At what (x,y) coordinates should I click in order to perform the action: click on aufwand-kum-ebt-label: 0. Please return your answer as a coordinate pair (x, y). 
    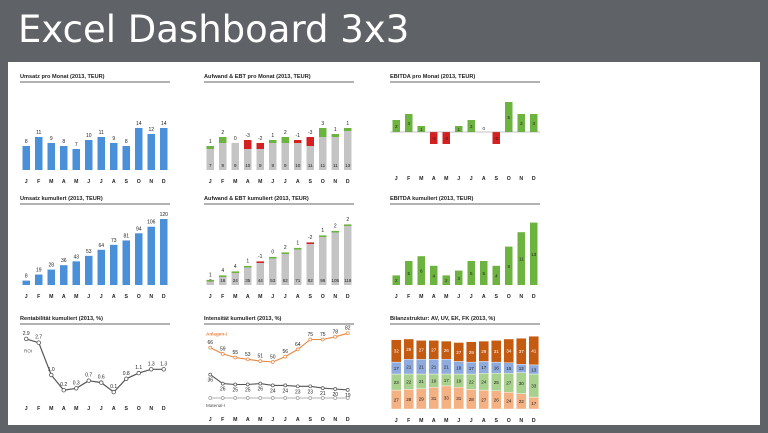
    Looking at the image, I should click on (272, 253).